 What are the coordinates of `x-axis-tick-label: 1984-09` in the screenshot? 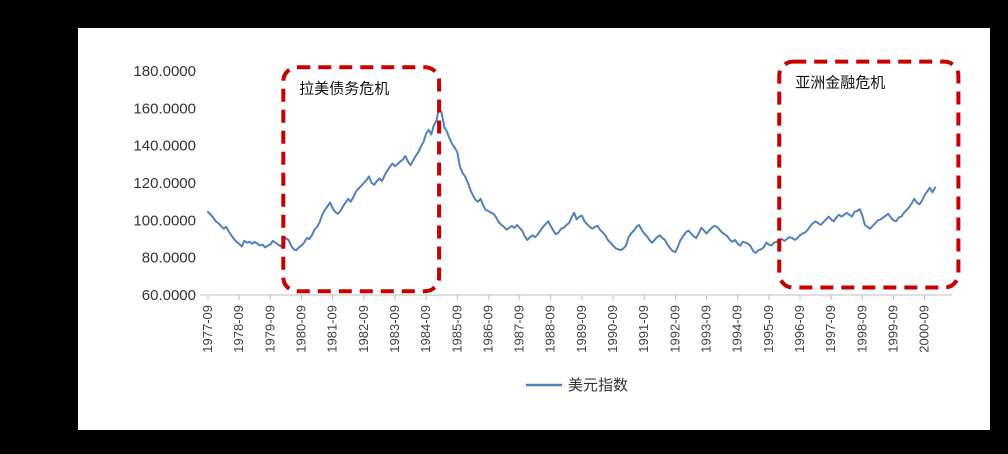 It's located at (425, 329).